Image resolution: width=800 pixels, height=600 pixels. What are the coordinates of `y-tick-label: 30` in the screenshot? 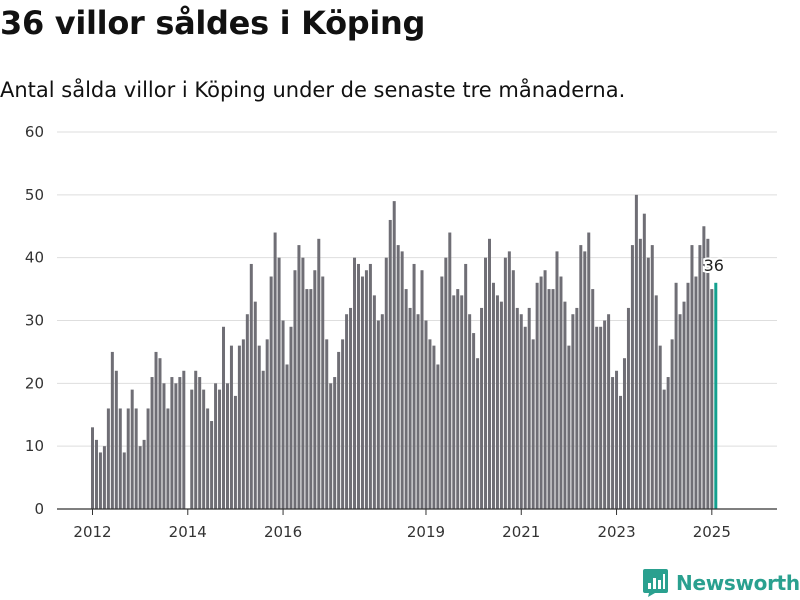 It's located at (34, 321).